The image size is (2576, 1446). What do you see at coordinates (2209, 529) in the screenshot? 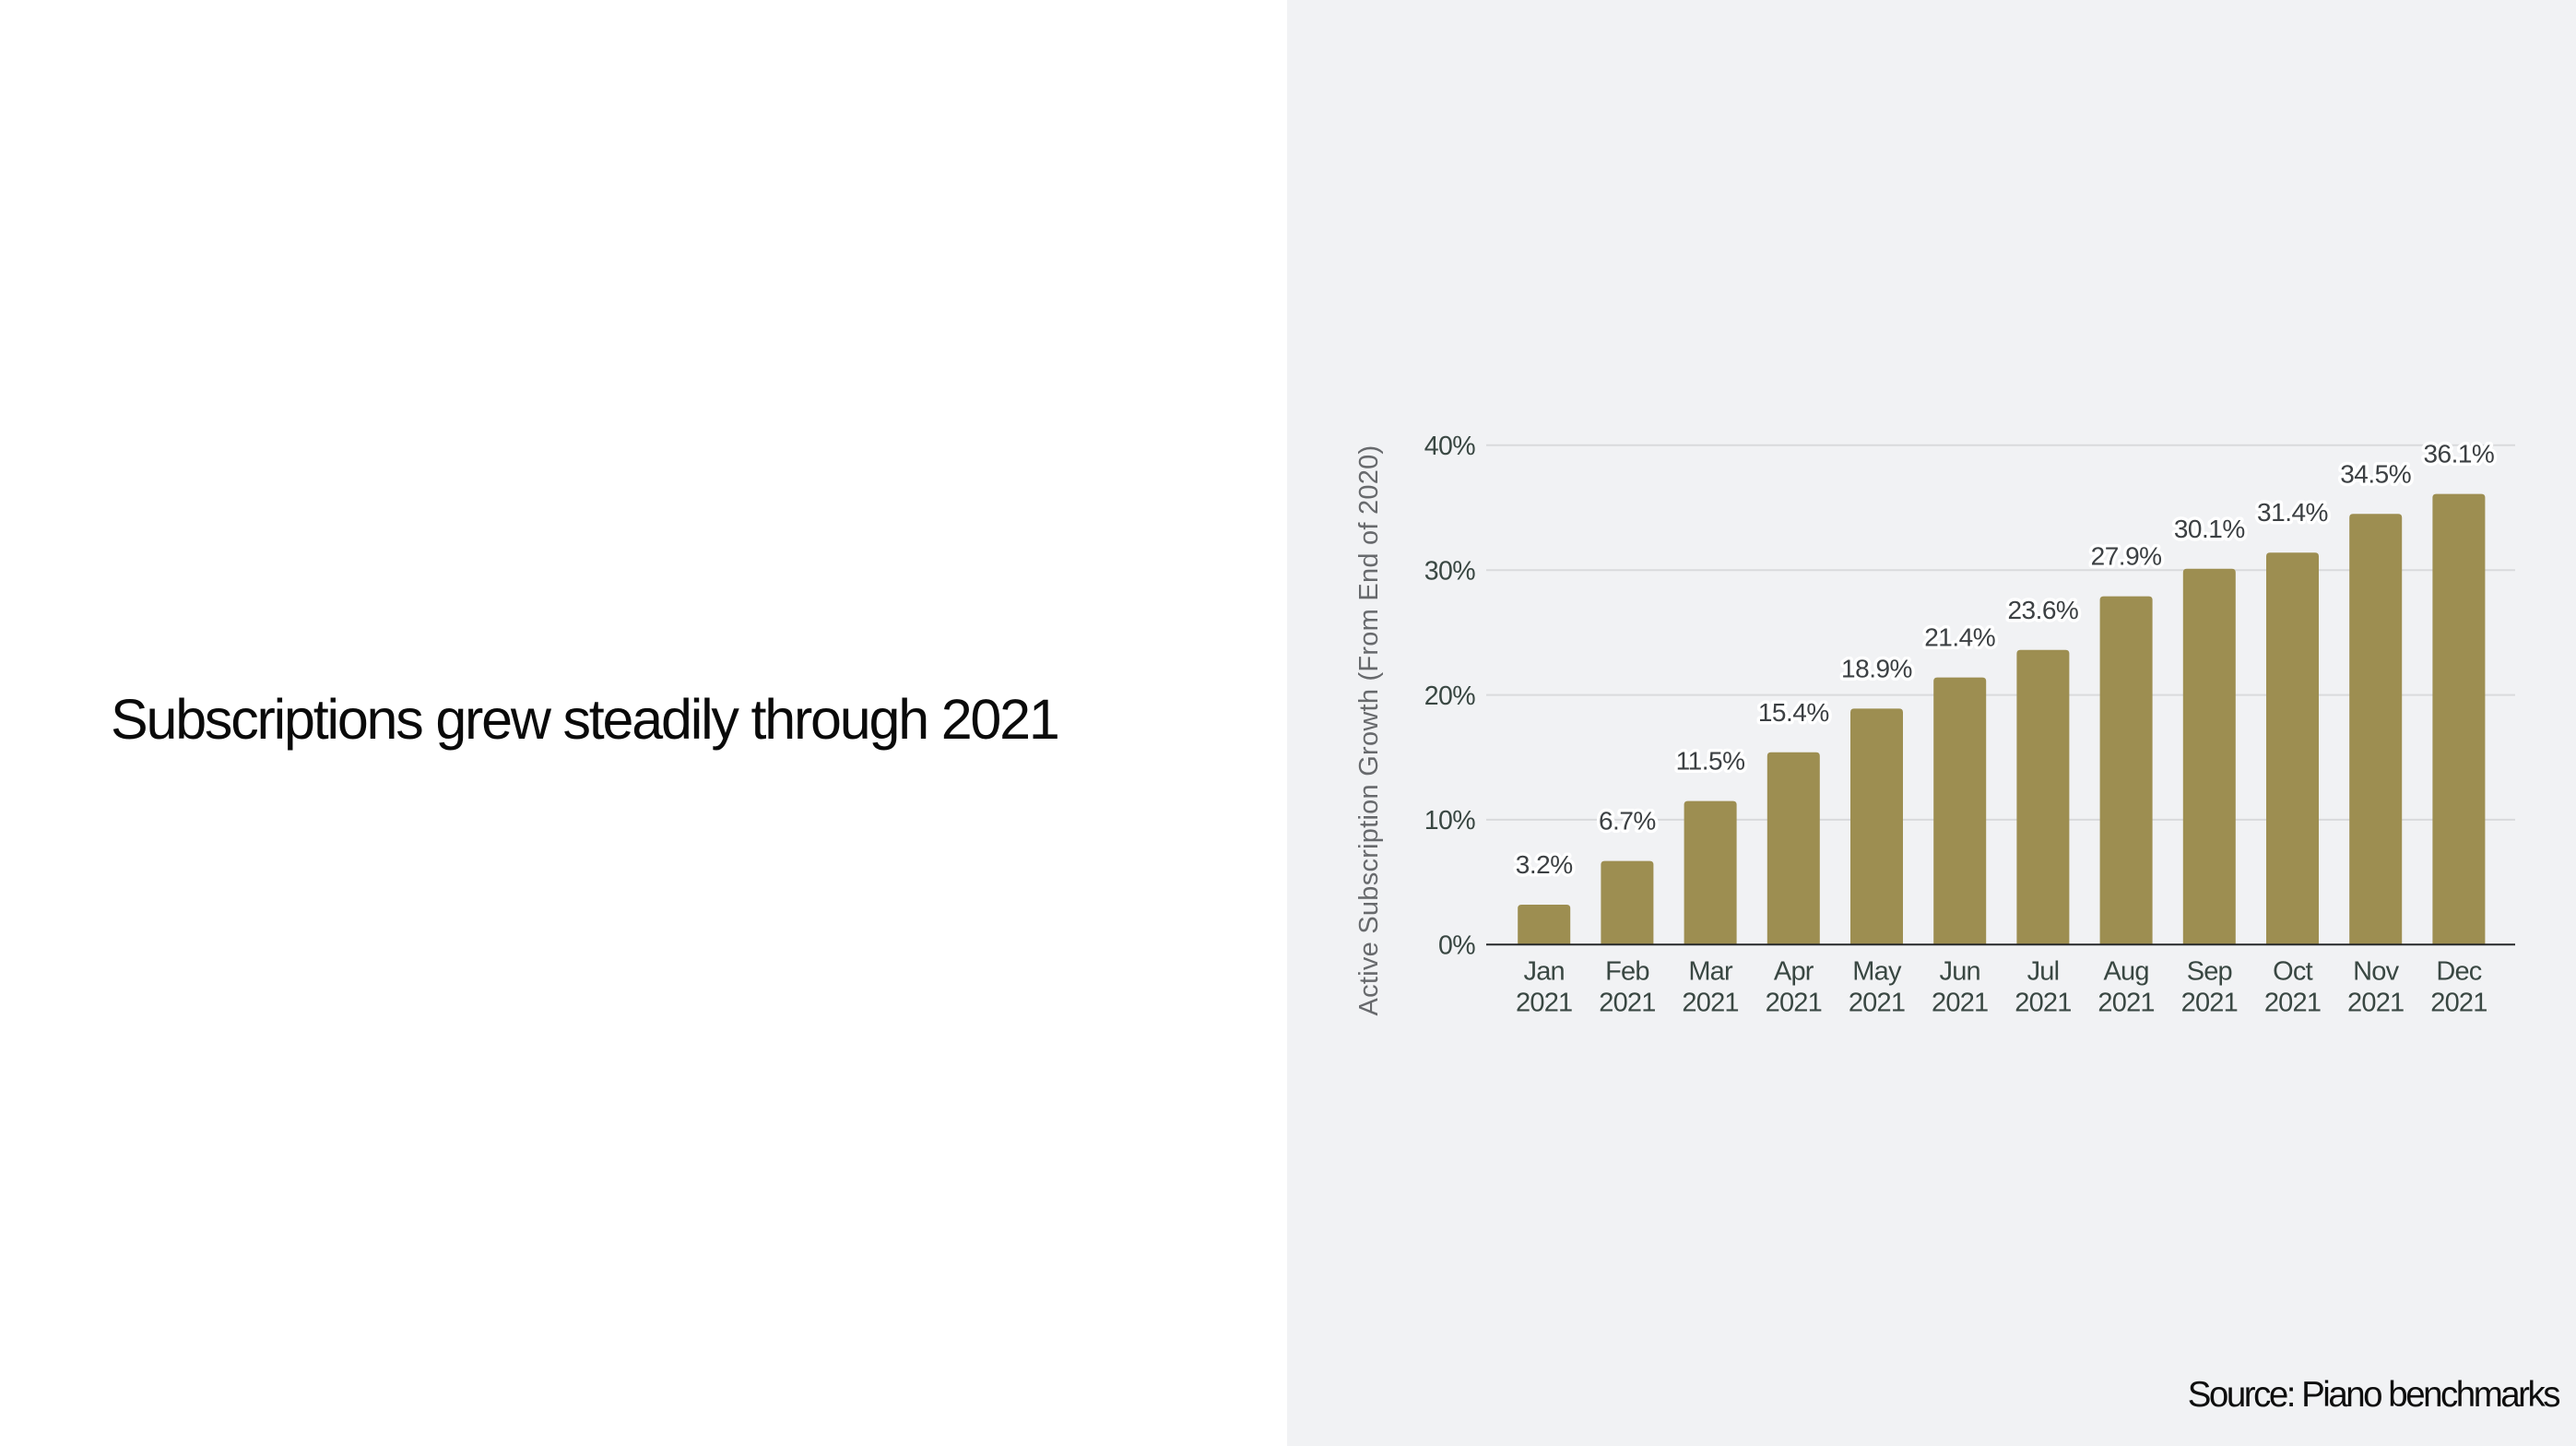
I see `svg-text: 30.1%` at bounding box center [2209, 529].